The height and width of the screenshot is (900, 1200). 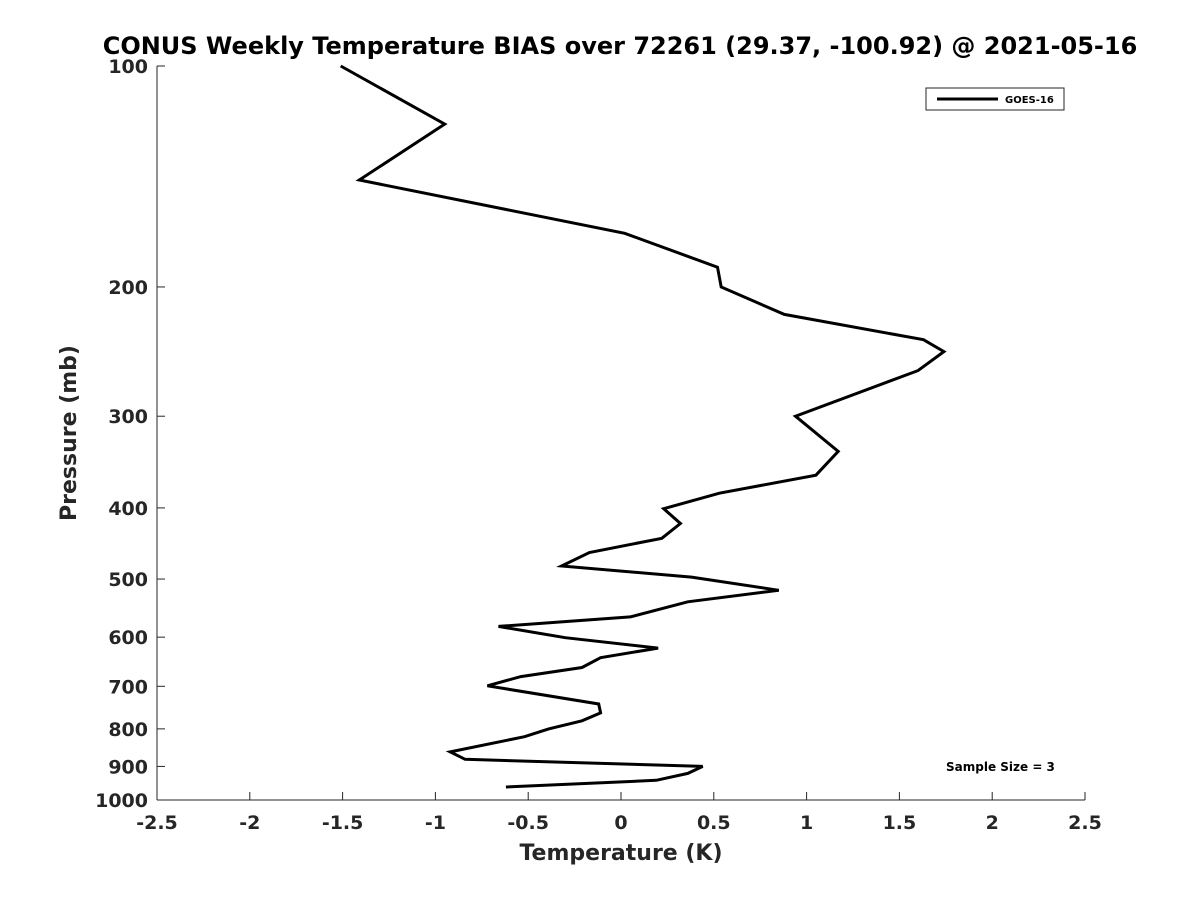 What do you see at coordinates (1029, 100) in the screenshot?
I see `legend-label-goes-16: GOES-16` at bounding box center [1029, 100].